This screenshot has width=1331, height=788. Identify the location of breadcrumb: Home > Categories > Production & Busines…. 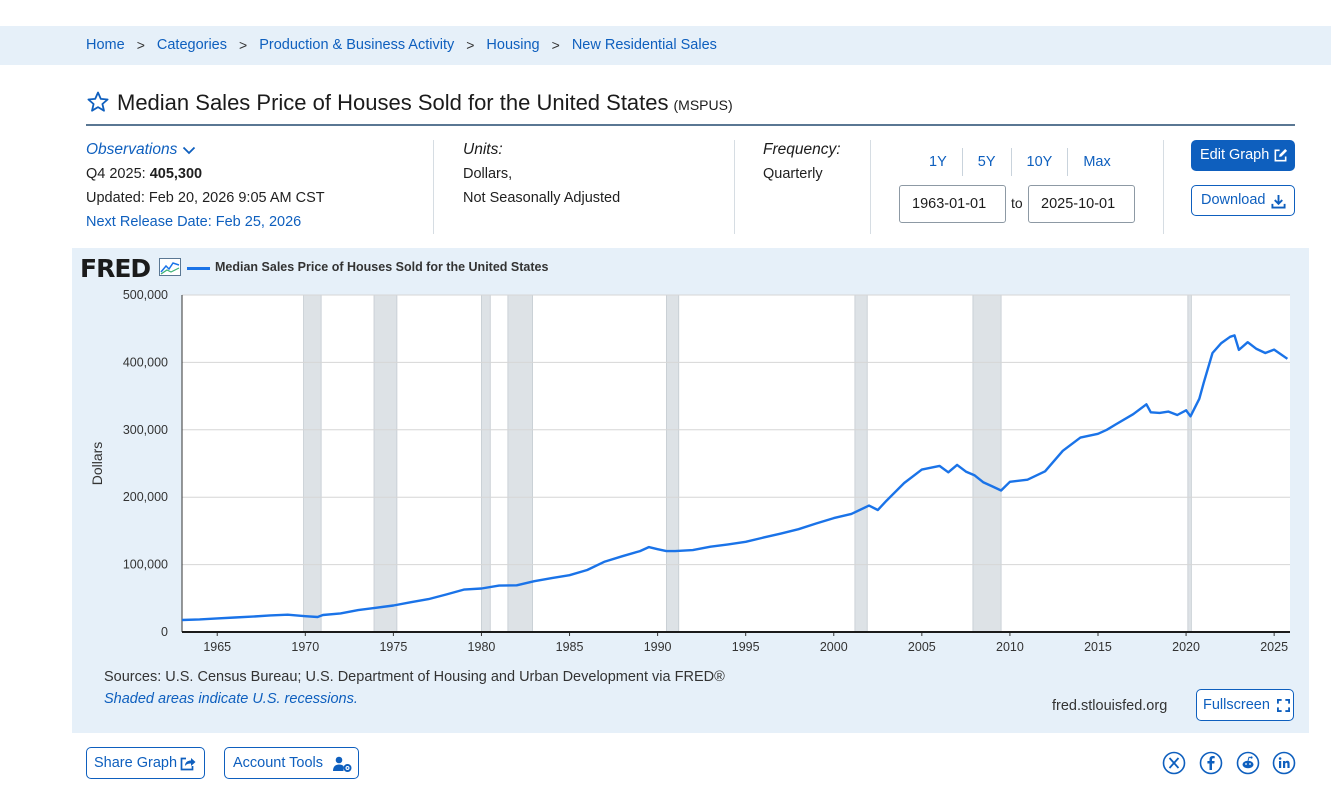
(401, 45).